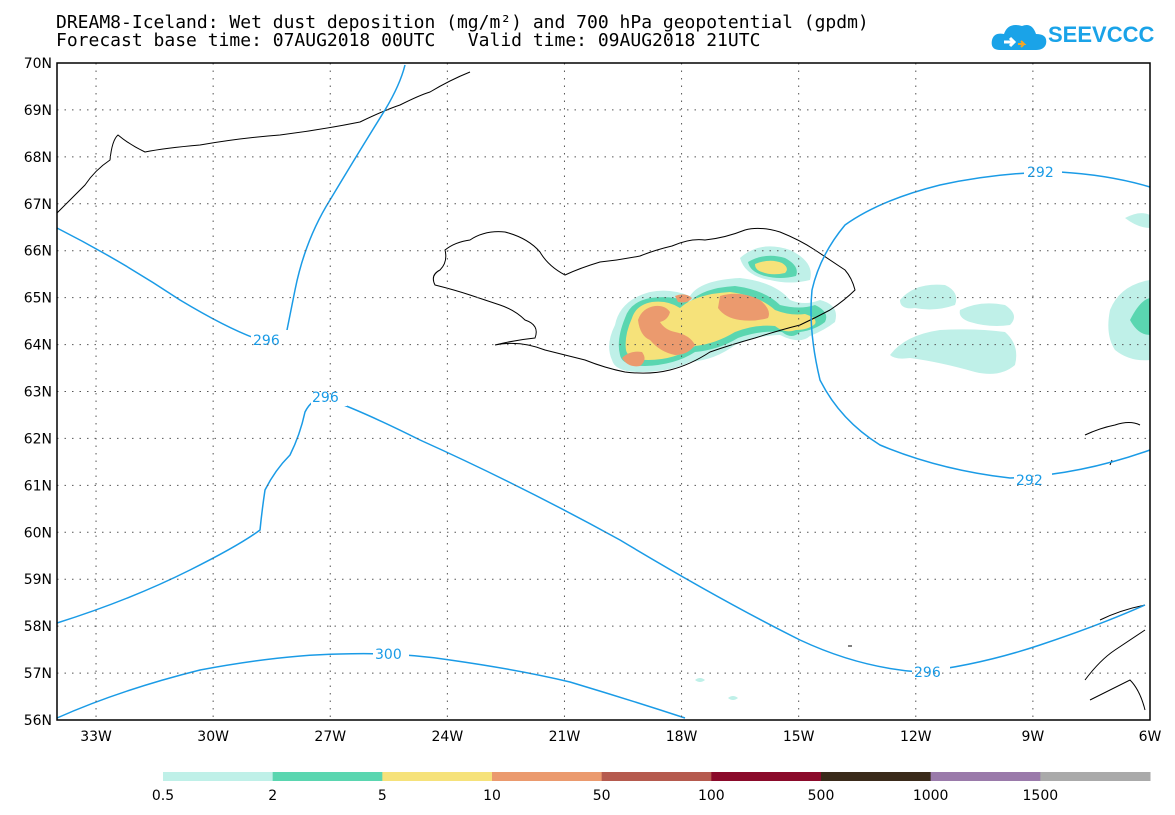  Describe the element at coordinates (644, 300) in the screenshot. I see `iceland-coast` at that location.